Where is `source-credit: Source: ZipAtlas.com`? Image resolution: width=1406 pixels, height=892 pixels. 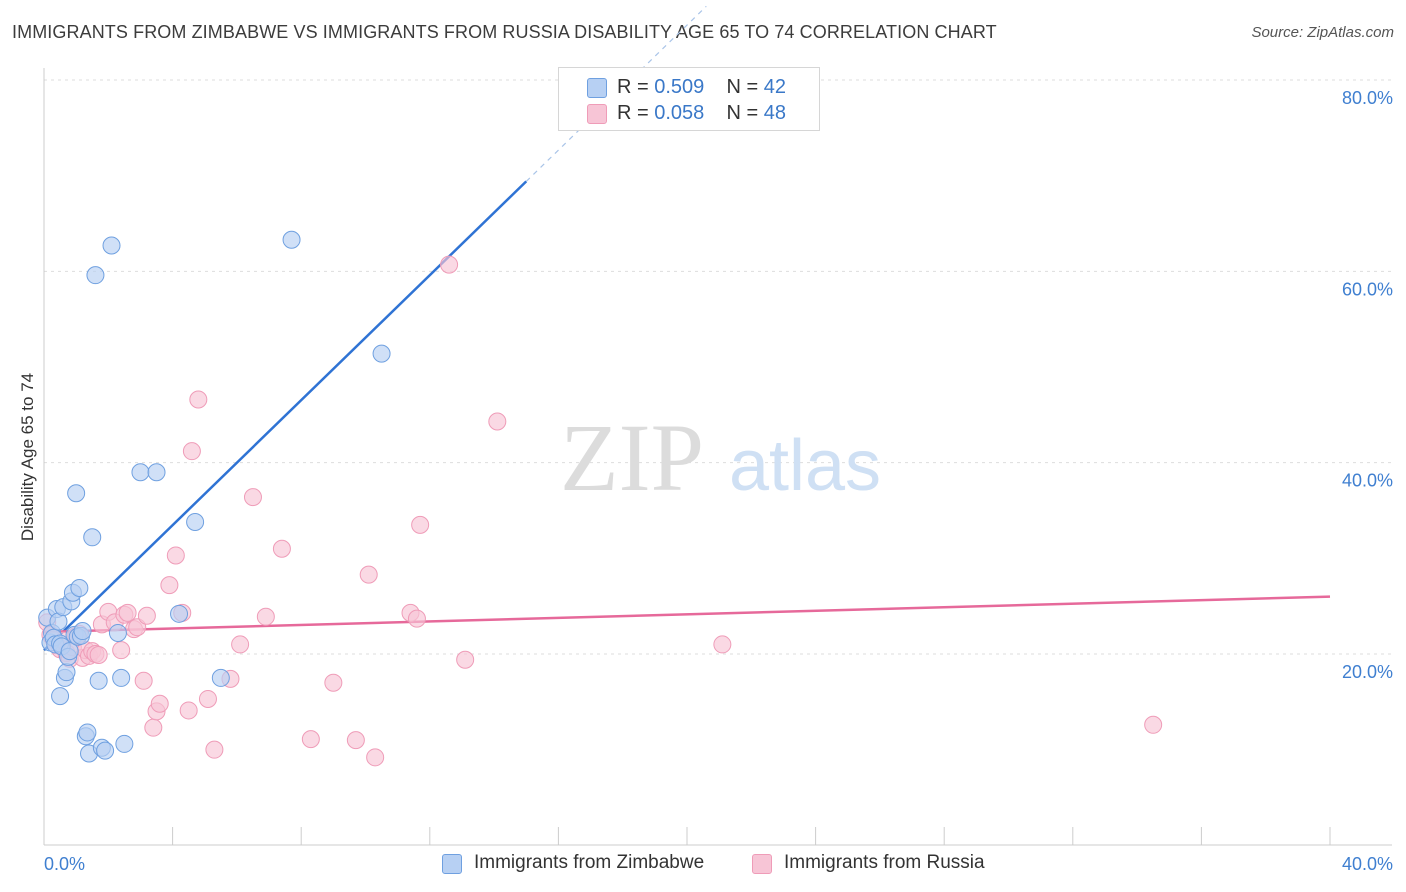 source-credit: Source: ZipAtlas.com is located at coordinates (1322, 32).